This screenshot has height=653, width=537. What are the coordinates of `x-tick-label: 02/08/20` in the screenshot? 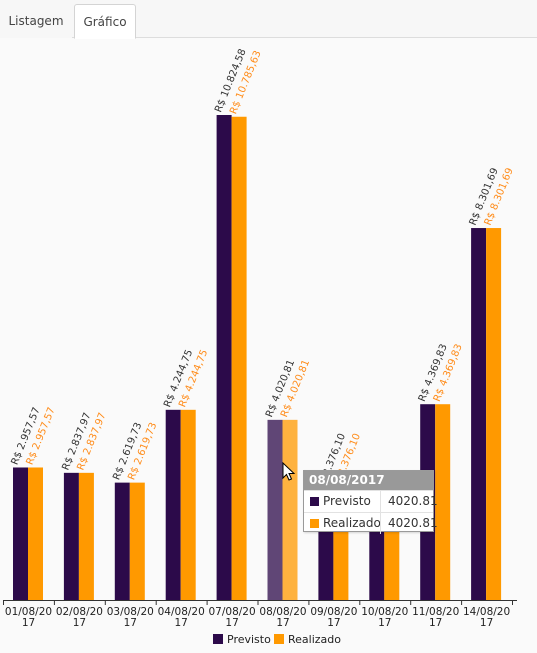 It's located at (79, 612).